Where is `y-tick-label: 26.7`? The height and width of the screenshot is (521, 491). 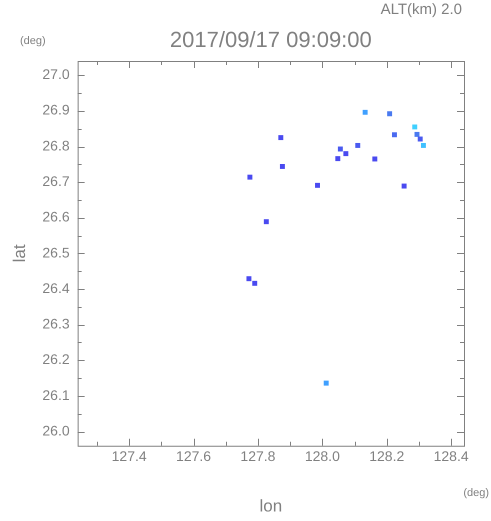
y-tick-label: 26.7 is located at coordinates (56, 181).